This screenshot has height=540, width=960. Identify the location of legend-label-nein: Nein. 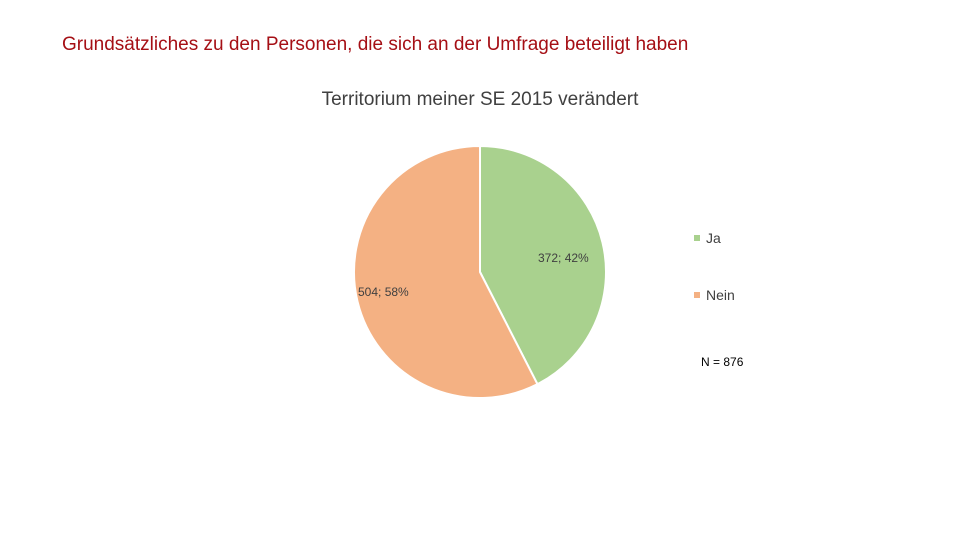
(720, 295).